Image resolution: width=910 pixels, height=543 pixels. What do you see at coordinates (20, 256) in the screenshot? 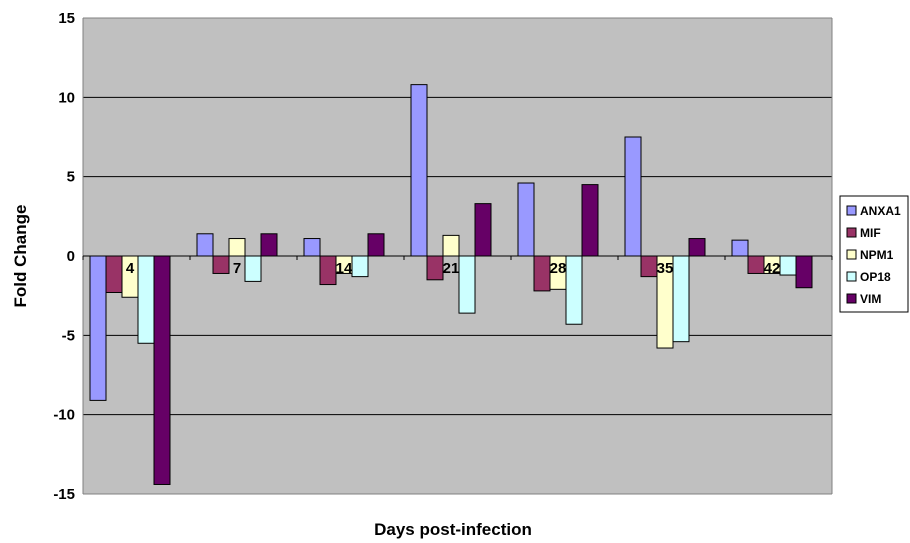
I see `y-axis-title: Fold Change` at bounding box center [20, 256].